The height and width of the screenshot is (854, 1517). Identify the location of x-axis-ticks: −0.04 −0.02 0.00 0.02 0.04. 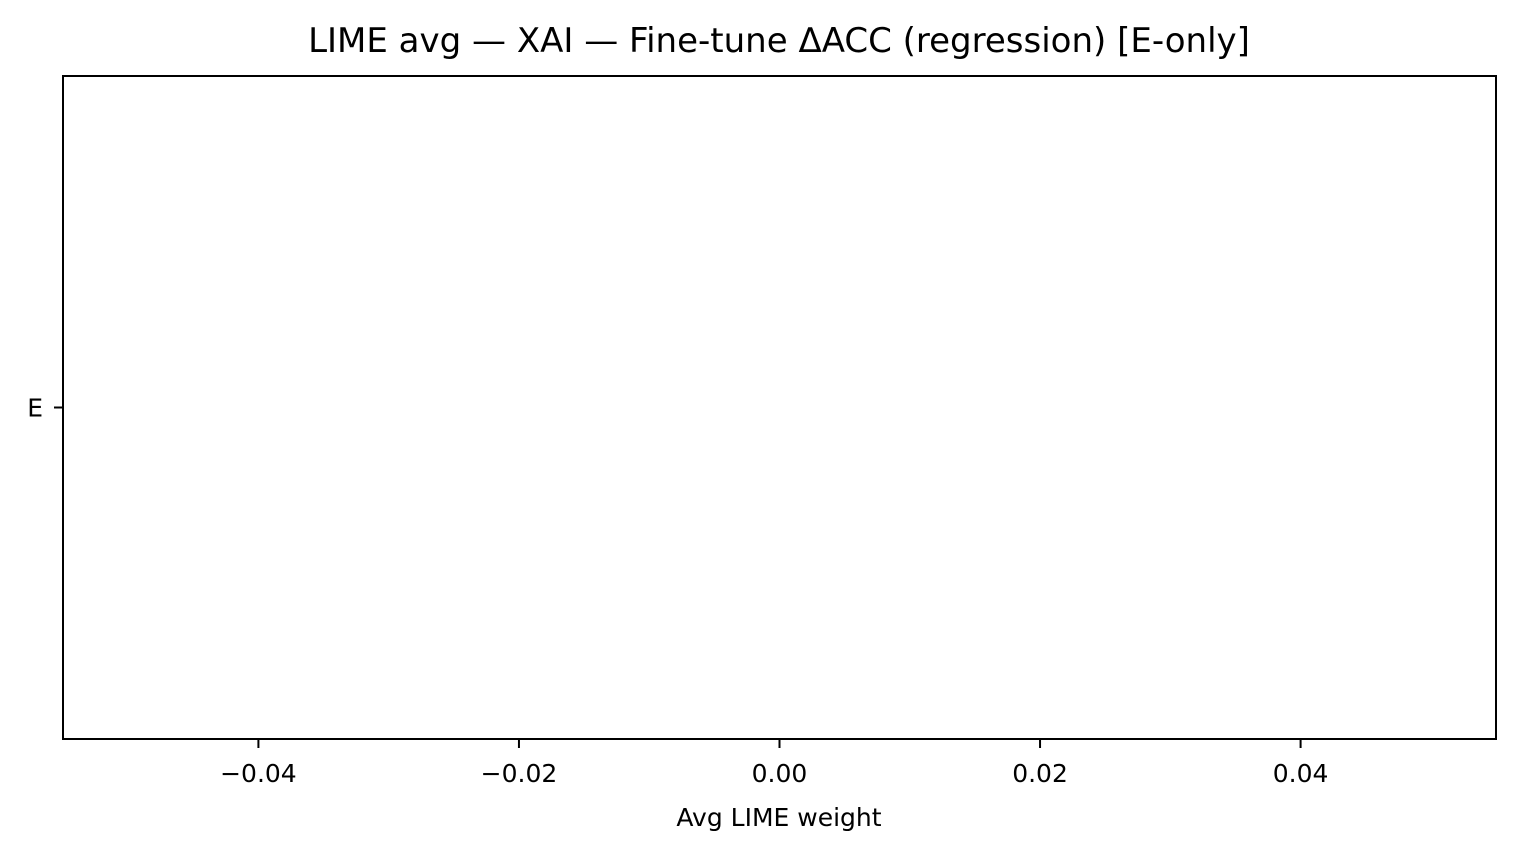
(774, 763).